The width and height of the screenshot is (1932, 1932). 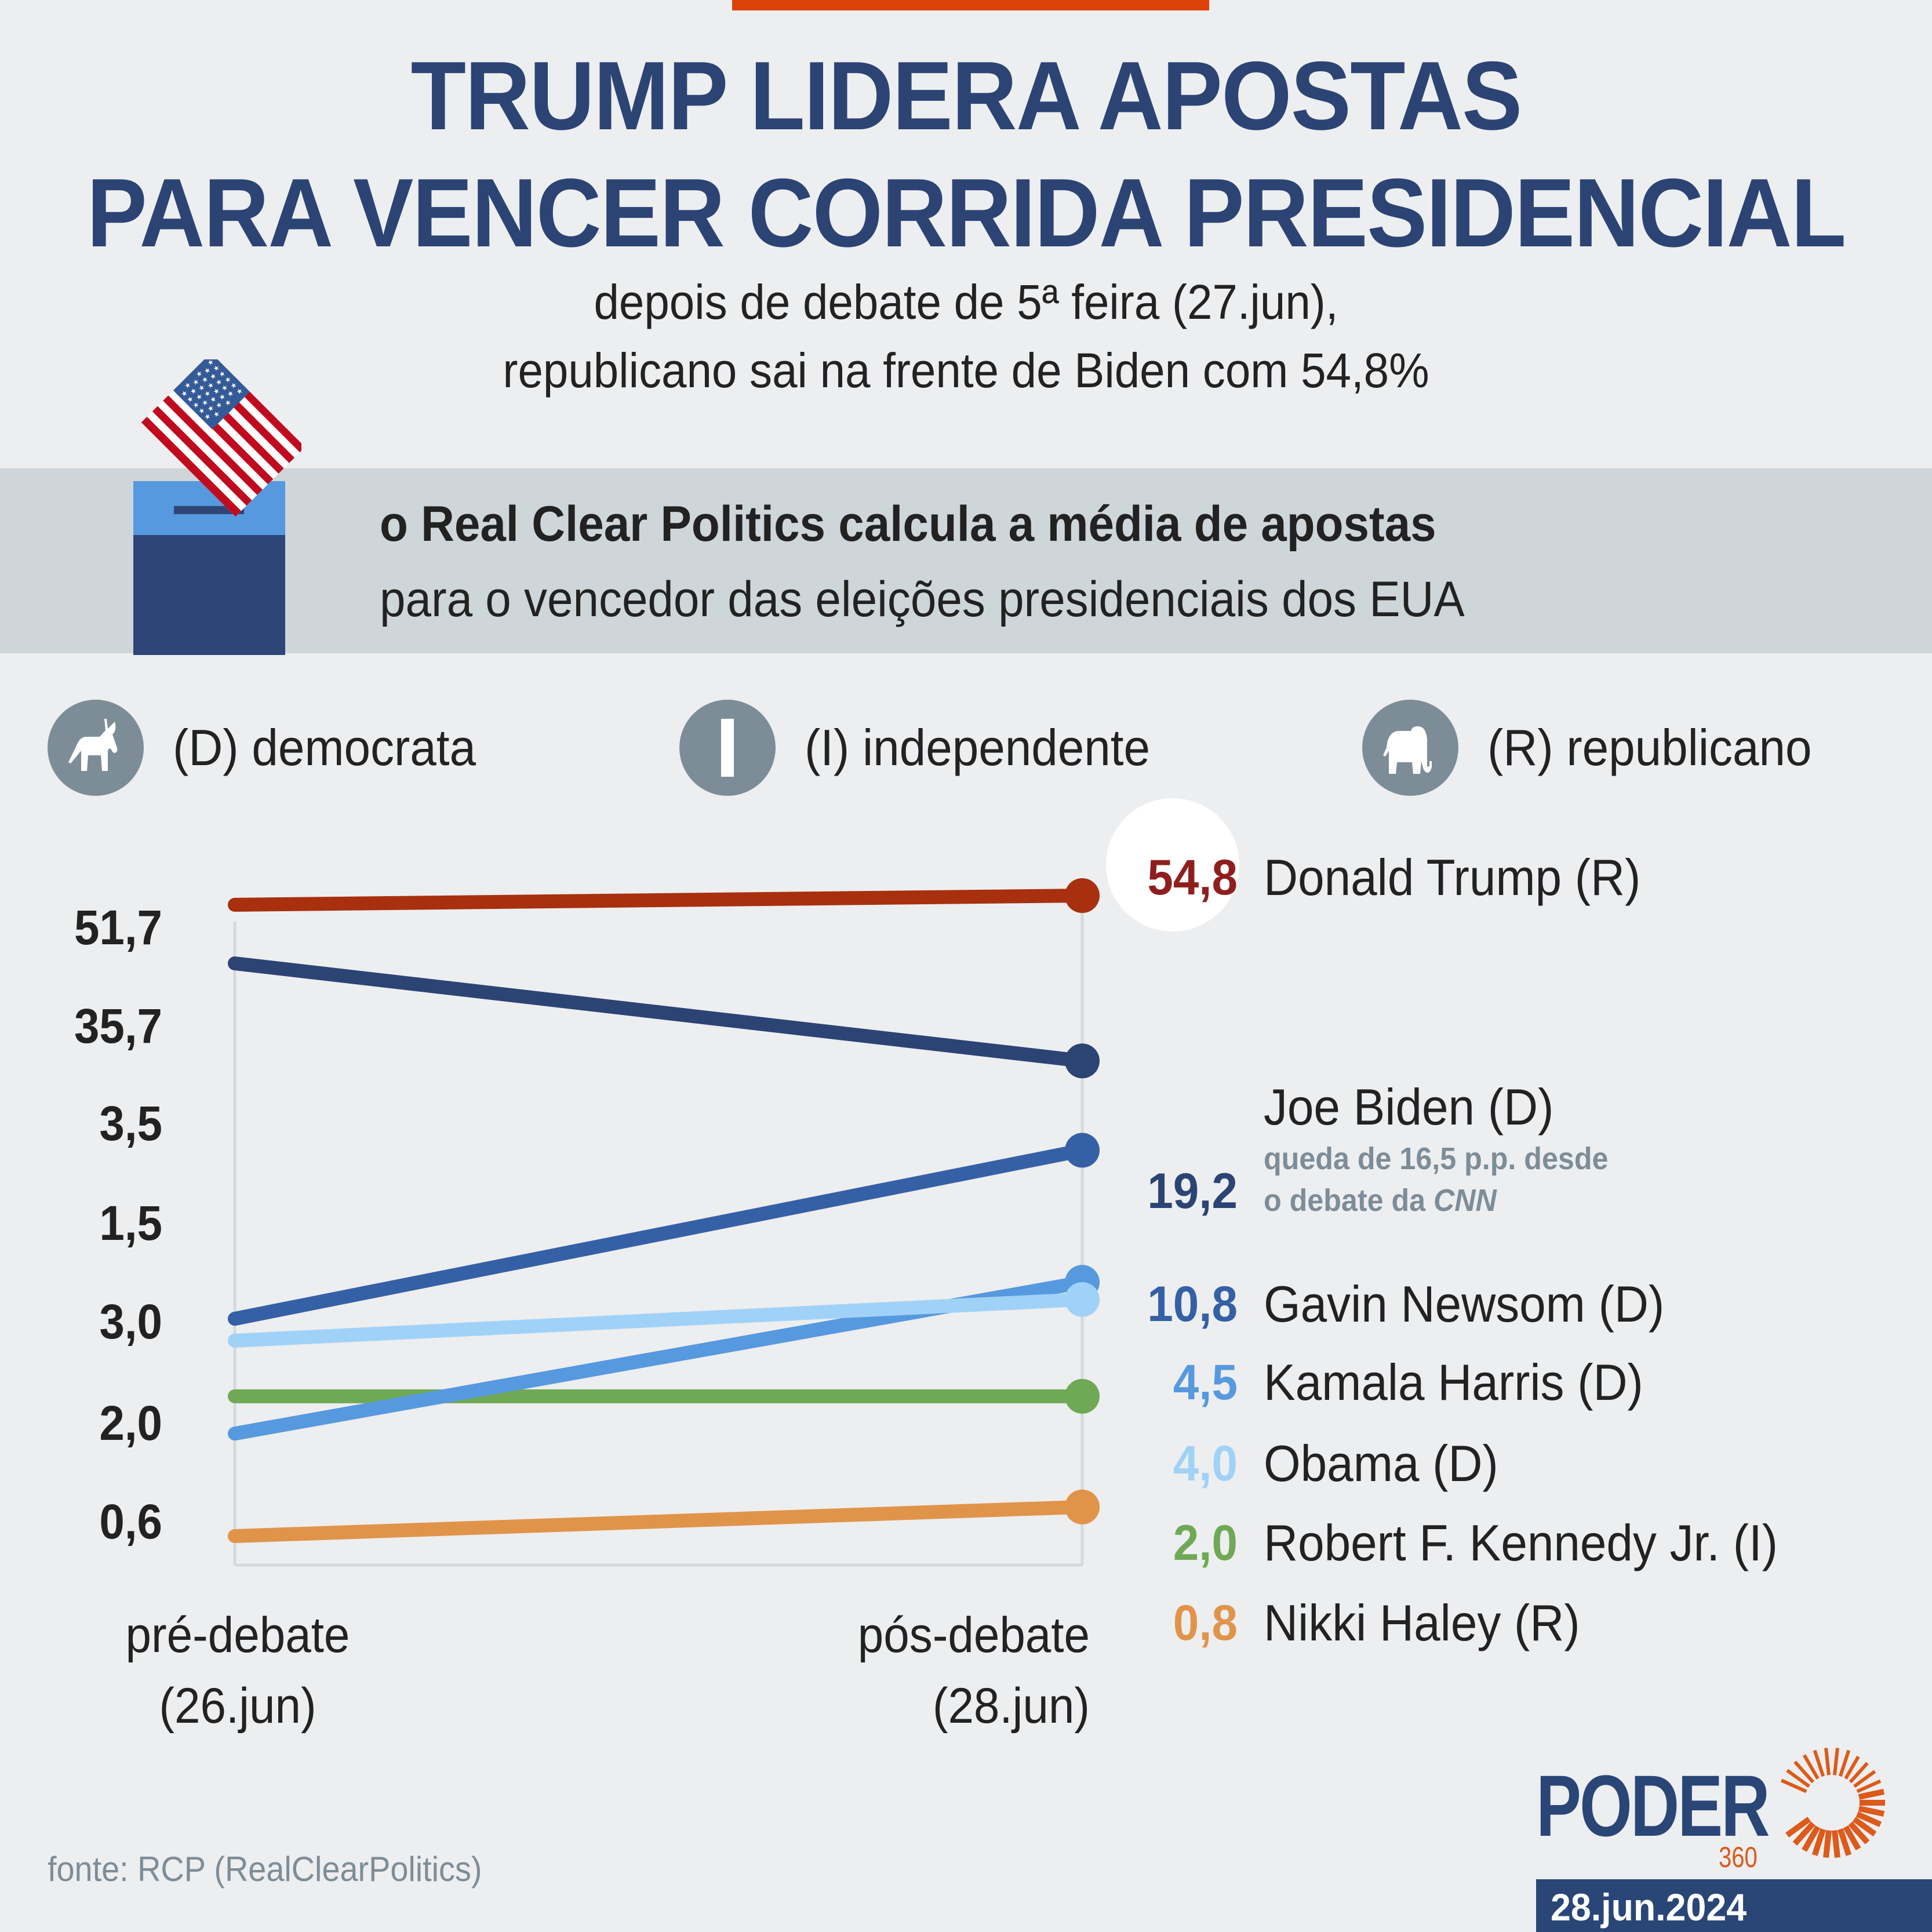 I want to click on publish-date: 28.jun.2024, so click(x=1649, y=1908).